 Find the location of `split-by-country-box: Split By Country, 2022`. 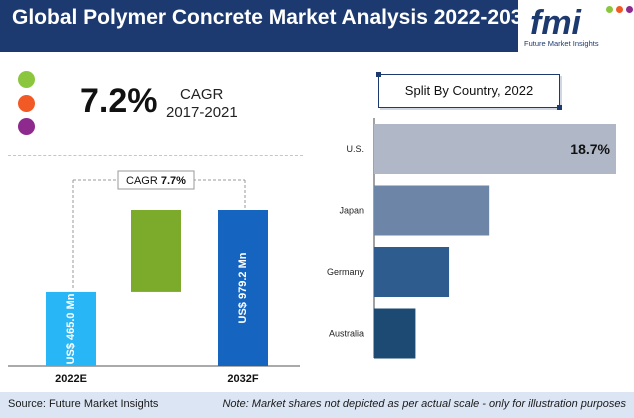

split-by-country-box: Split By Country, 2022 is located at coordinates (469, 91).